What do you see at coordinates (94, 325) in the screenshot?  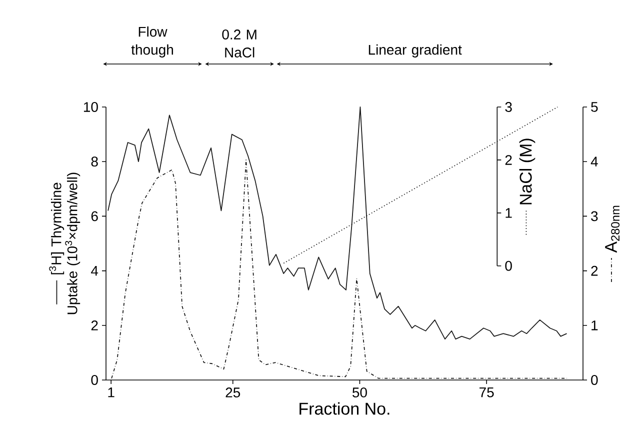 I see `y-tick-label: 2` at bounding box center [94, 325].